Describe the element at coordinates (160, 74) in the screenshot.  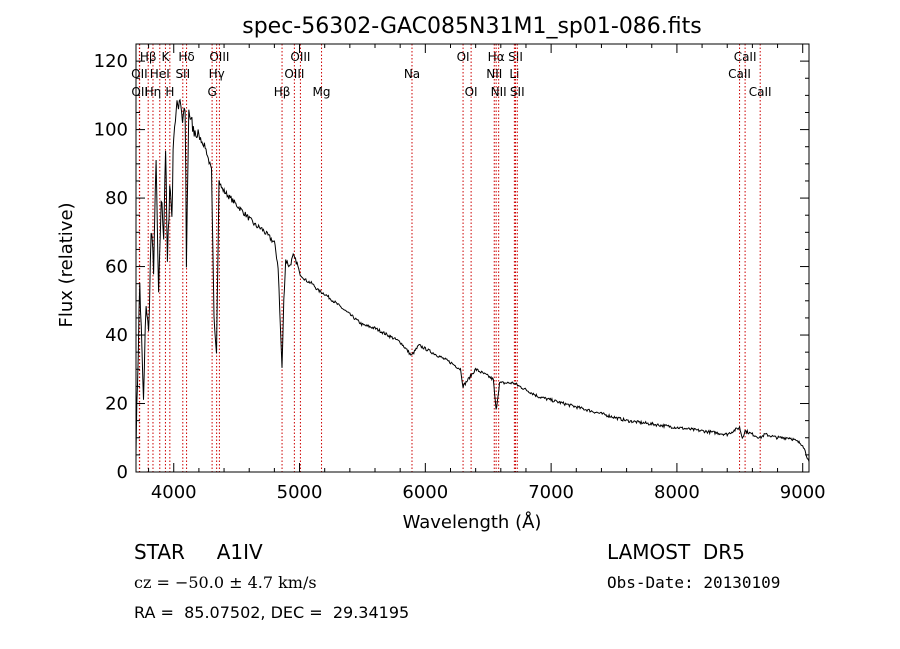
I see `line-marker-label-4: HeI` at that location.